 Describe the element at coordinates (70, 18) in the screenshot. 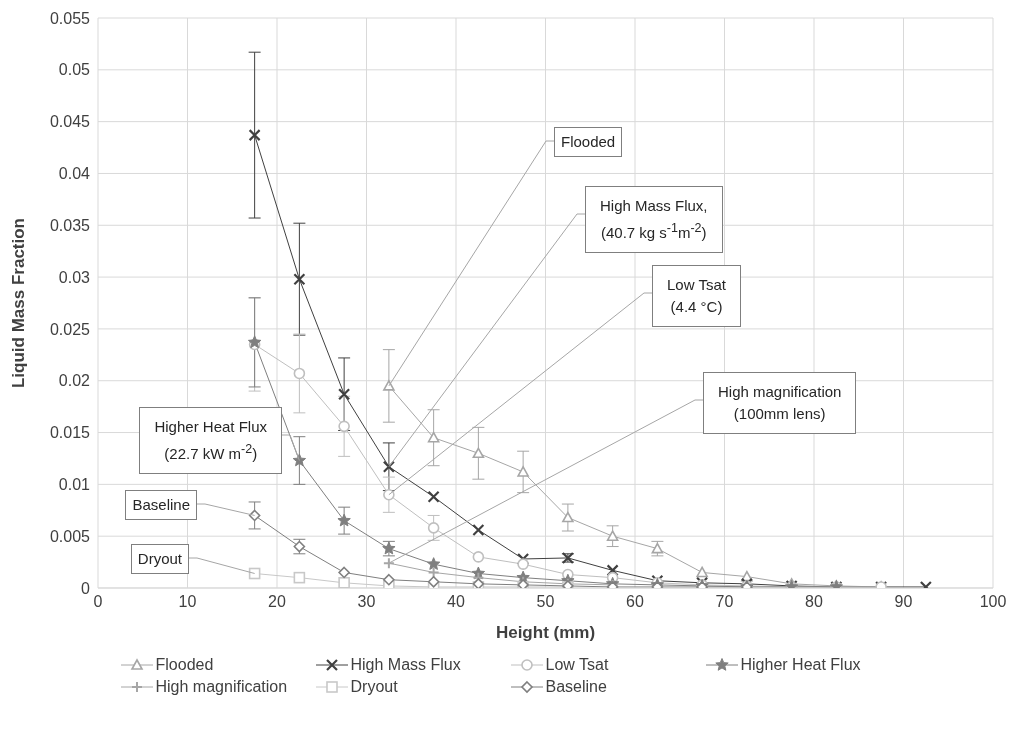

I see `y-tick-label: 0.055` at that location.